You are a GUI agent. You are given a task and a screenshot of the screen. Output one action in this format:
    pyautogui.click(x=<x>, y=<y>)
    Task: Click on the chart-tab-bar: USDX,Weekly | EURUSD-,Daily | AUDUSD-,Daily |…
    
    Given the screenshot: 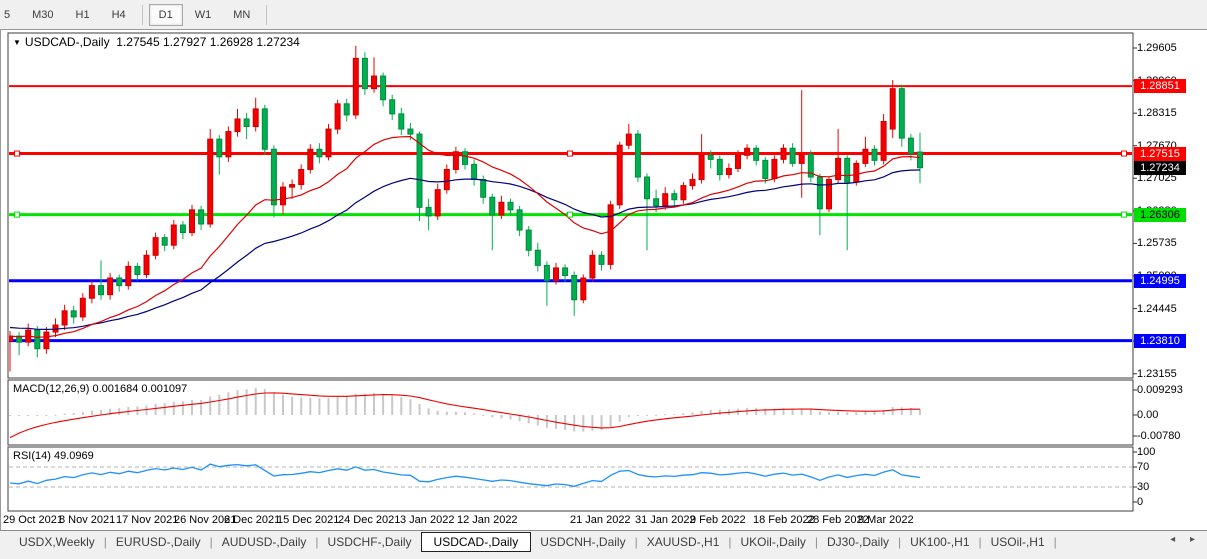 What is the action you would take?
    pyautogui.click(x=603, y=541)
    